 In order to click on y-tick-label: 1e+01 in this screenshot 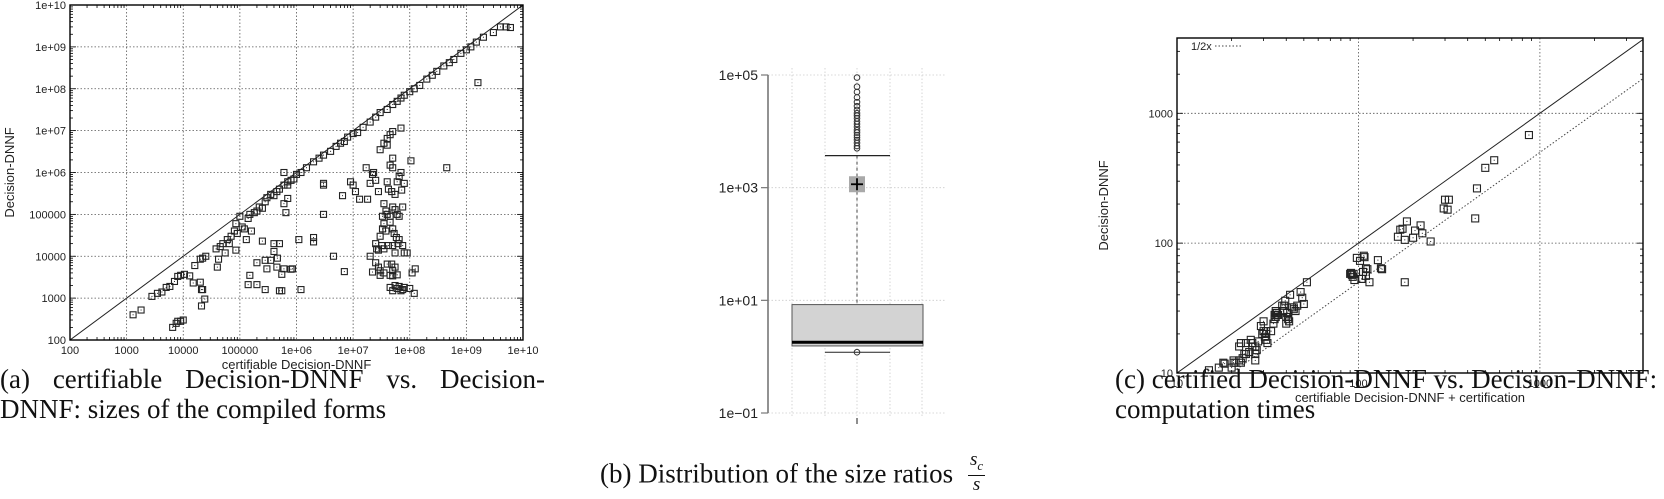, I will do `click(739, 300)`.